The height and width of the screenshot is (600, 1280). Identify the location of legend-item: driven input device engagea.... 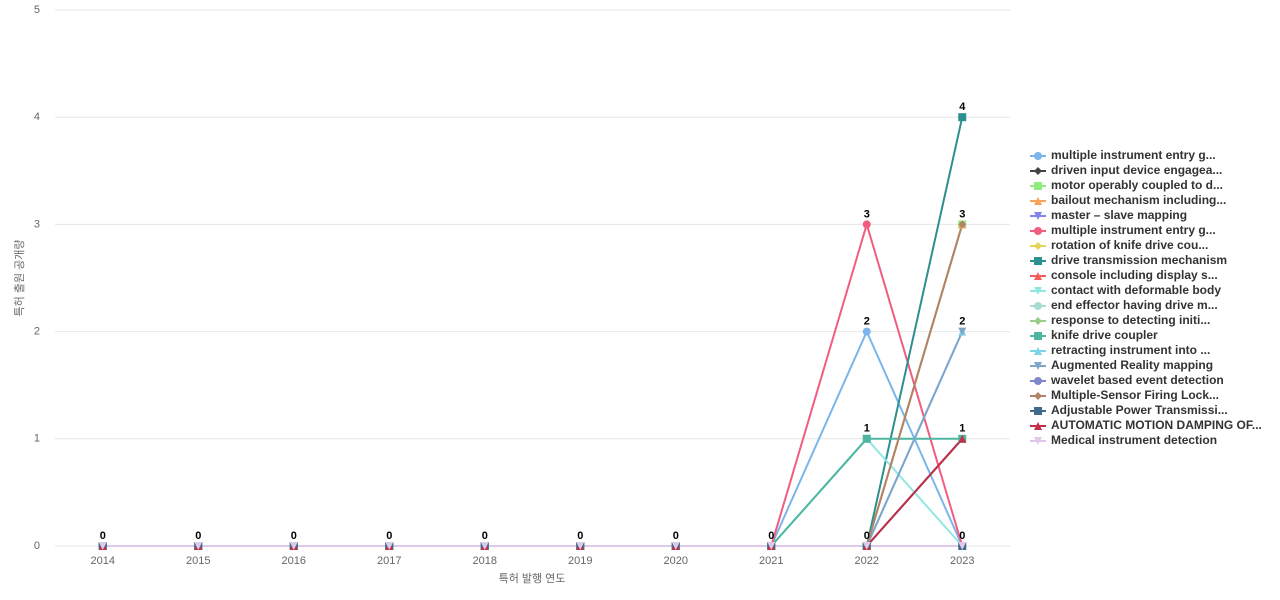
(1126, 170).